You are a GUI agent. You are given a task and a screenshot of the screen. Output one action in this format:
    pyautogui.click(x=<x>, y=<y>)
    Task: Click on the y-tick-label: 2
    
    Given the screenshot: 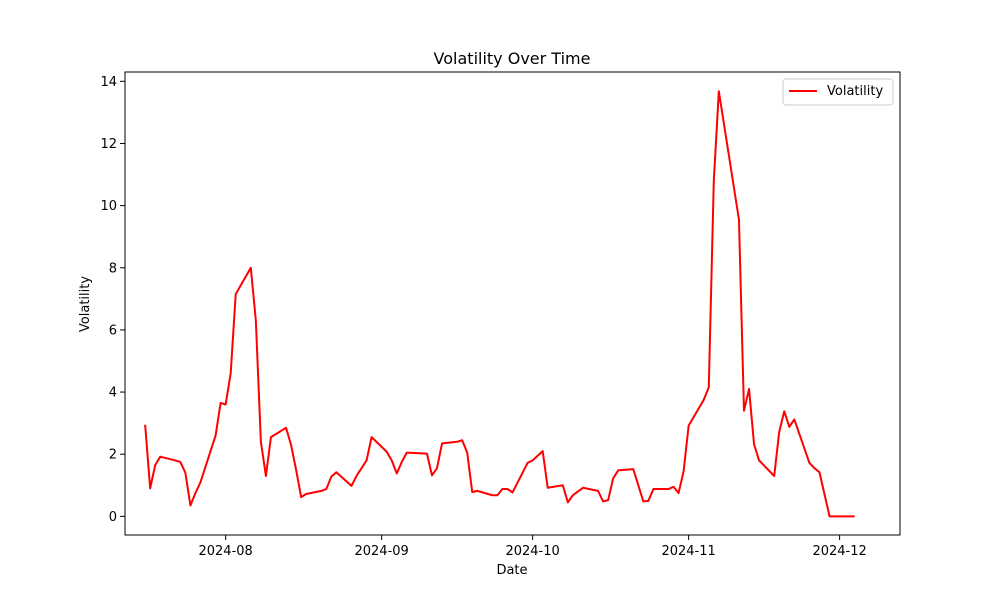 What is the action you would take?
    pyautogui.click(x=113, y=455)
    